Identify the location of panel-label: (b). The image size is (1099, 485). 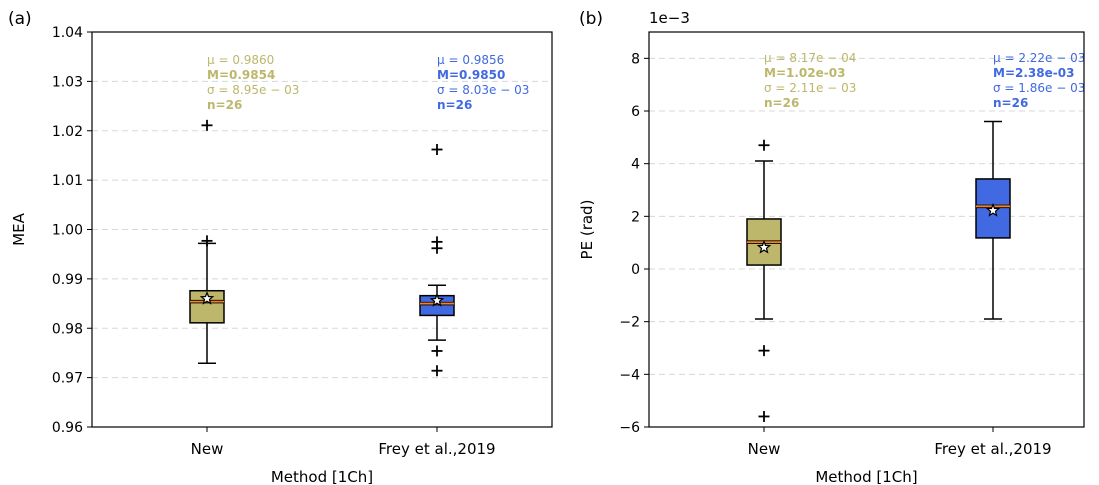
(591, 19).